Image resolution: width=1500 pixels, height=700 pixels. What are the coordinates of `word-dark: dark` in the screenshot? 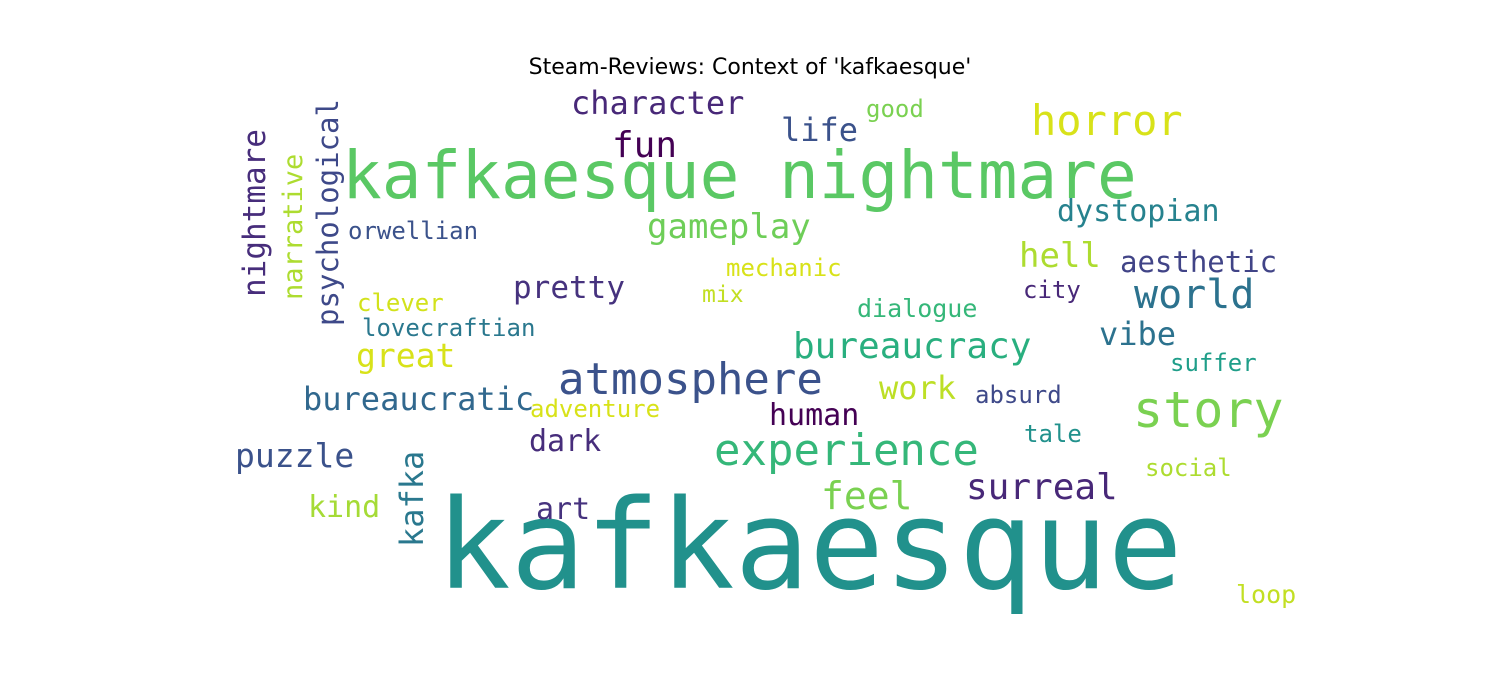 It's located at (565, 441).